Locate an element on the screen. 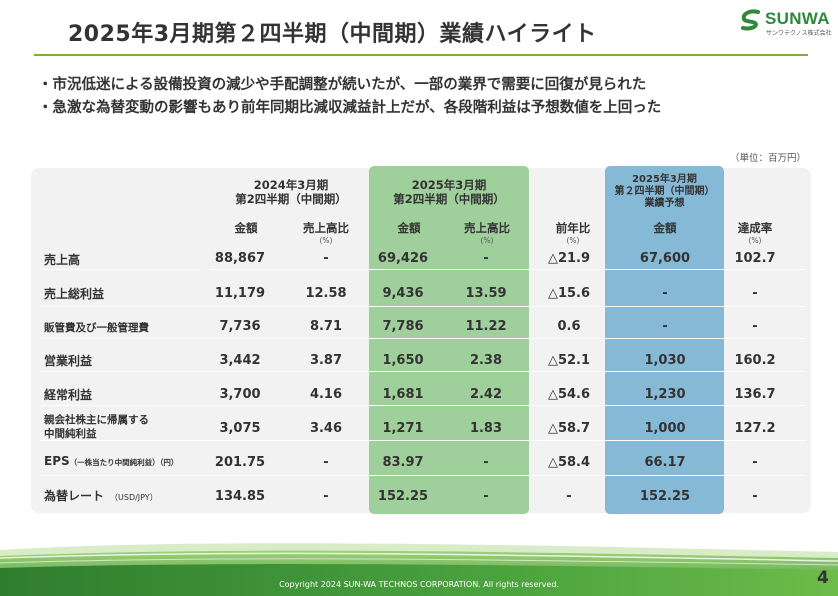 This screenshot has height=596, width=838. table-cell: 3,442 is located at coordinates (240, 360).